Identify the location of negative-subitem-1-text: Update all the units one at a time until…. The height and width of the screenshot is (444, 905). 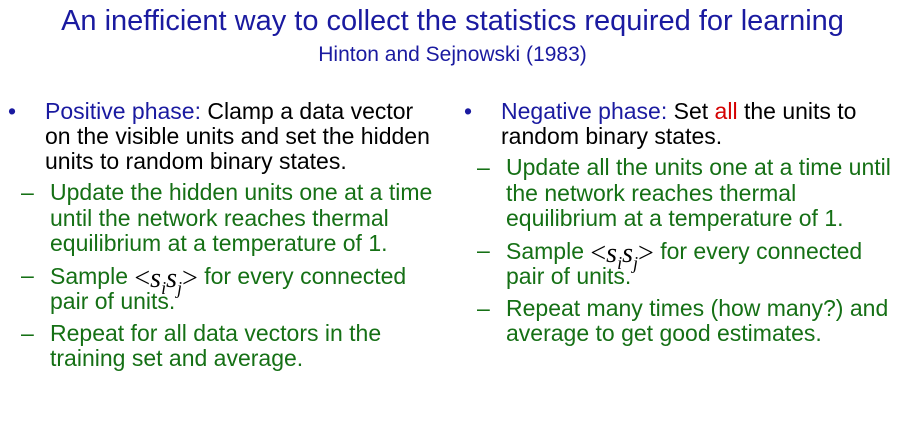
(698, 192).